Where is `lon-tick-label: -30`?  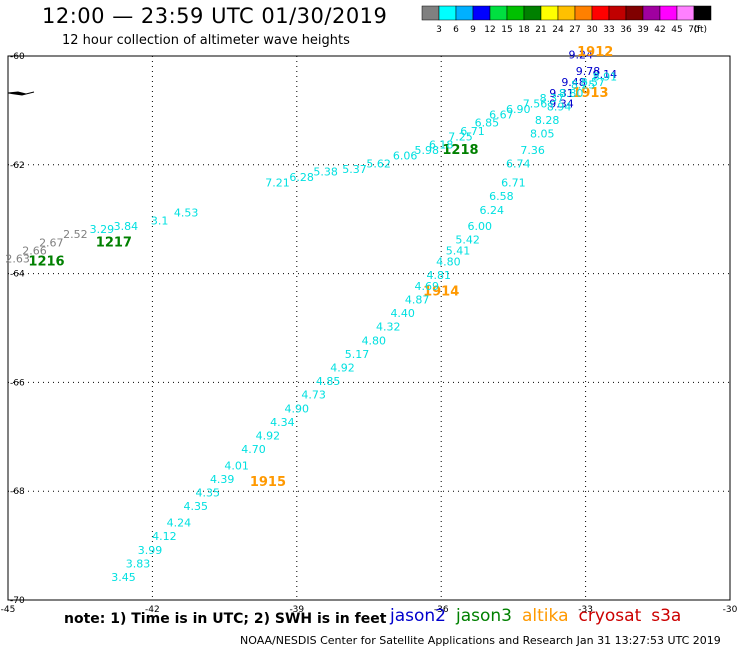 lon-tick-label: -30 is located at coordinates (730, 610).